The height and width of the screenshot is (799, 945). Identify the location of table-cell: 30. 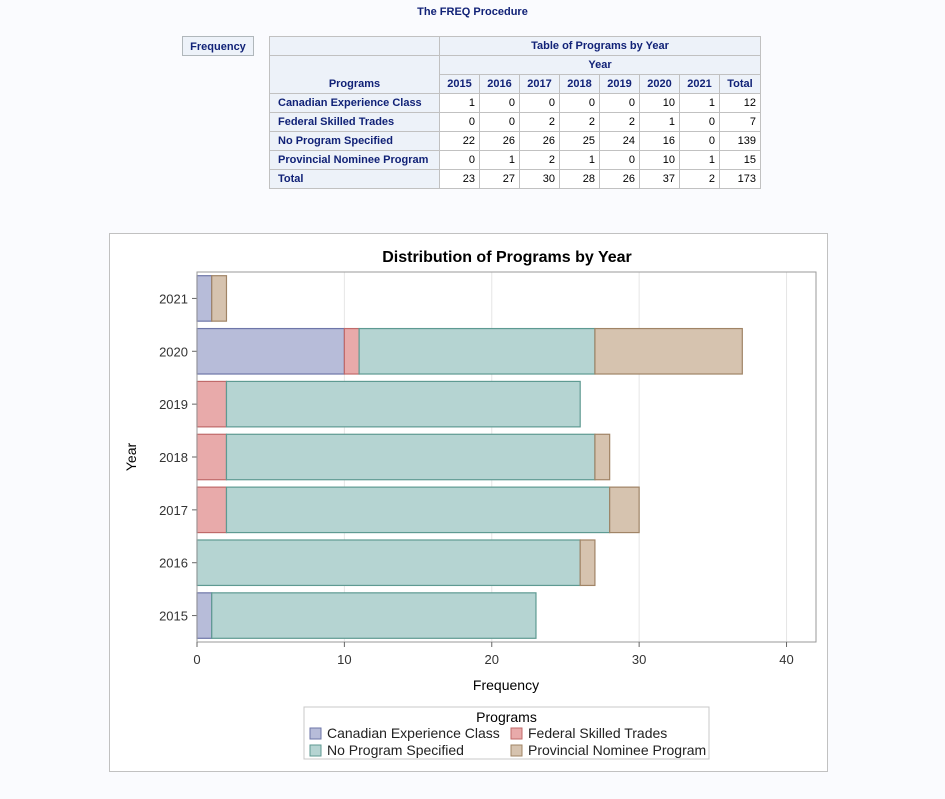
(539, 179).